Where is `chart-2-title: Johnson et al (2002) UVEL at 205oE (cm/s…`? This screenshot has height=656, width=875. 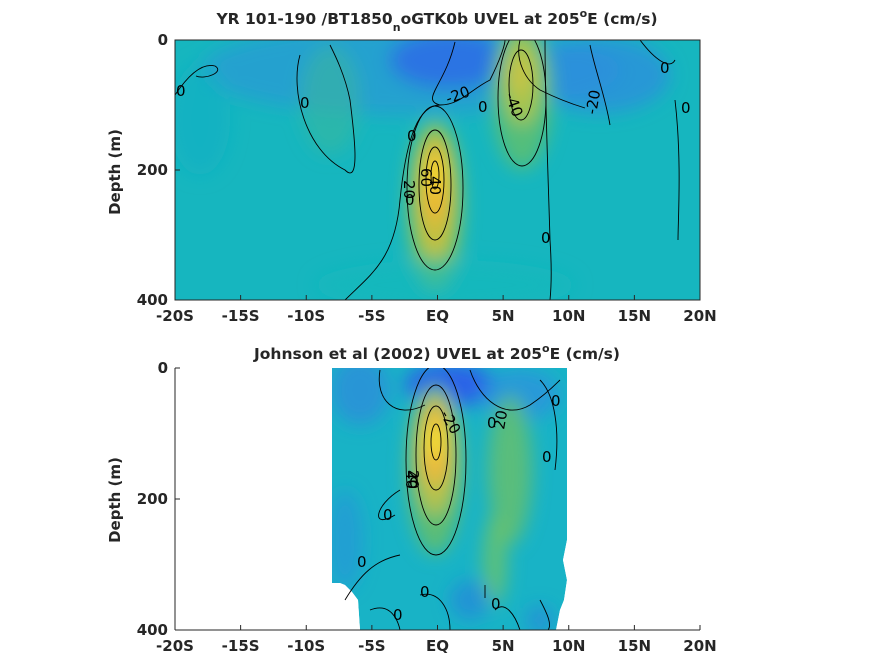
chart-2-title: Johnson et al (2002) UVEL at 205oE (cm/s… is located at coordinates (436, 352).